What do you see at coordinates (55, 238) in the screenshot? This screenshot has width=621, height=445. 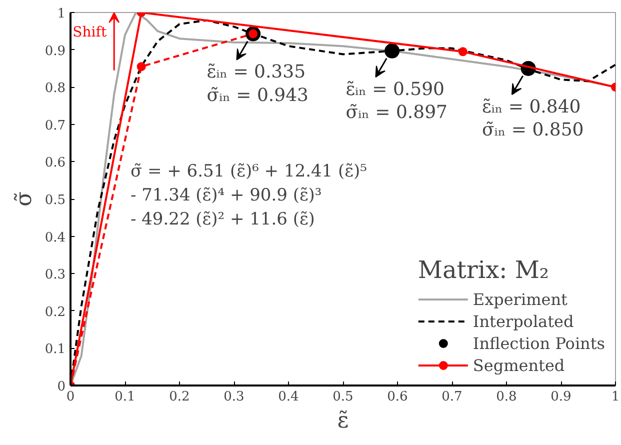 I see `y-tick-label: 0.4` at bounding box center [55, 238].